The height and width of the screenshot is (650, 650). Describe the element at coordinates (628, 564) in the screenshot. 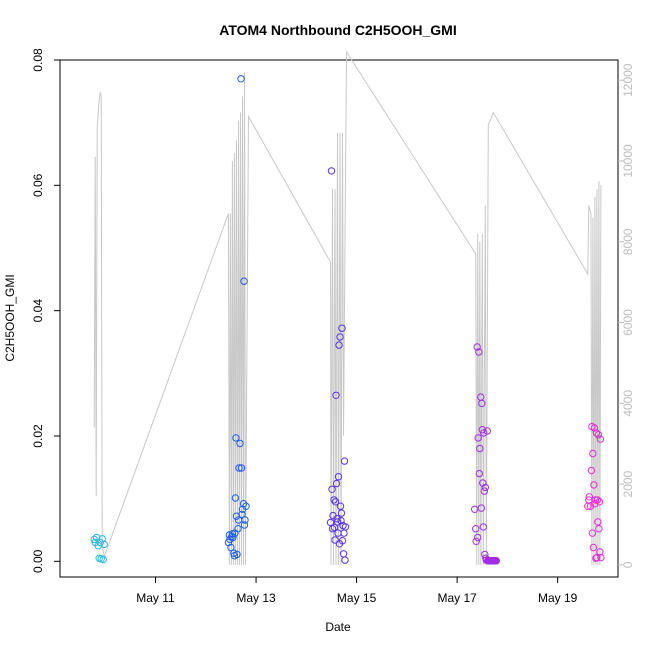

I see `y2-tick-label: 0` at that location.